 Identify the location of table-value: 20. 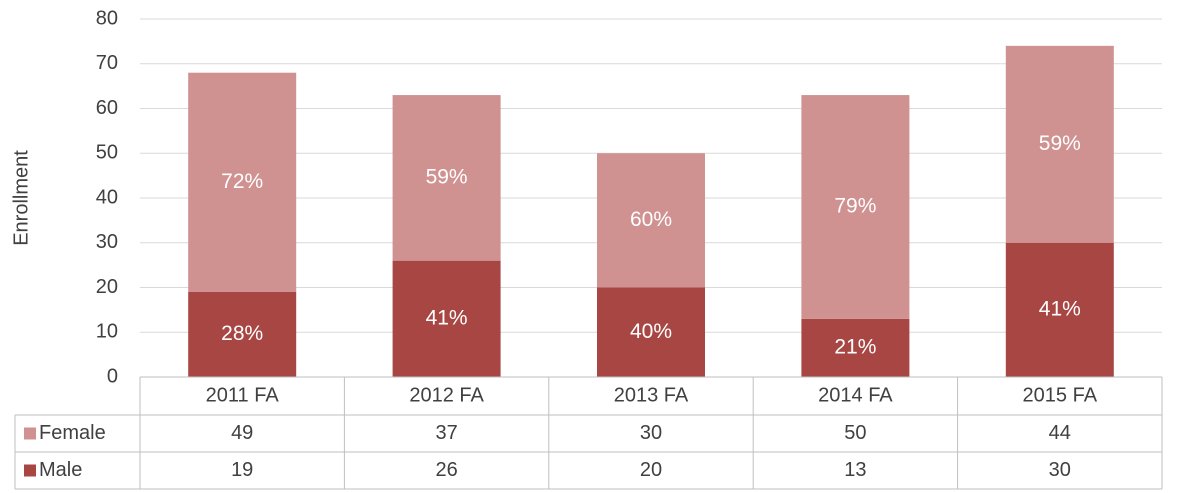
(651, 470).